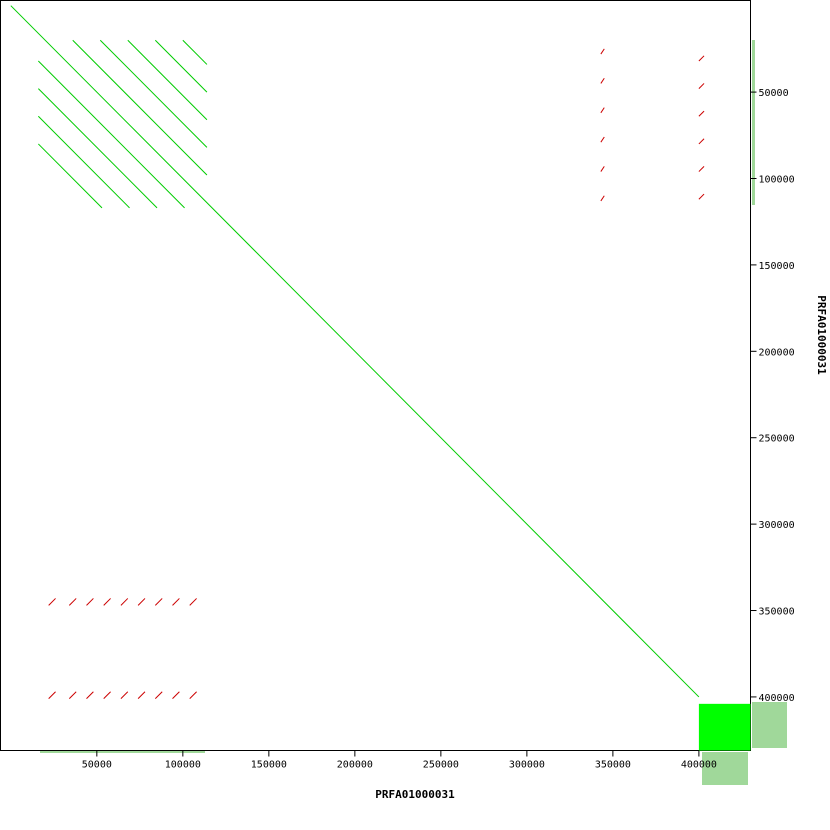  Describe the element at coordinates (355, 765) in the screenshot. I see `x-tick-label: 200000` at that location.